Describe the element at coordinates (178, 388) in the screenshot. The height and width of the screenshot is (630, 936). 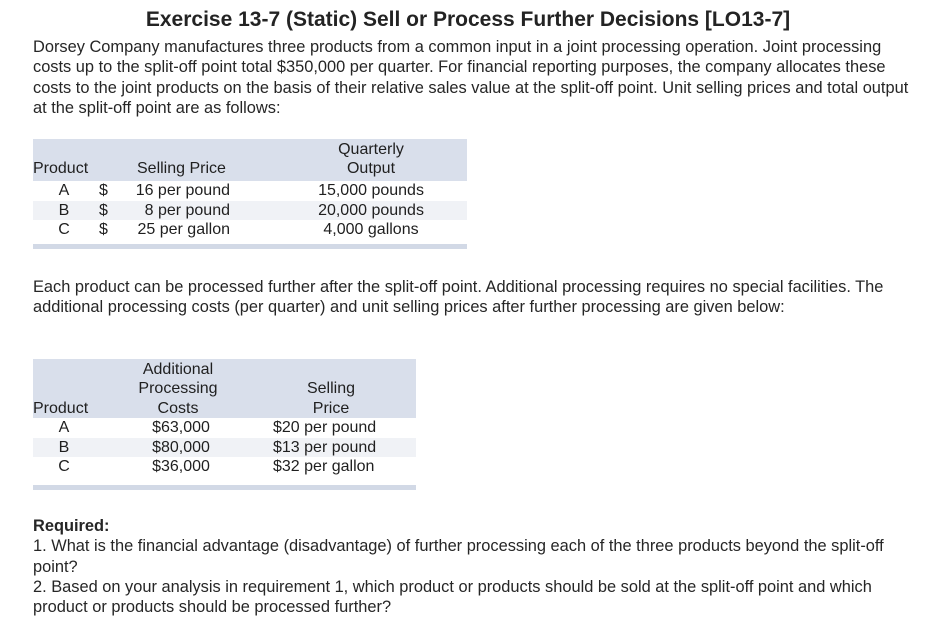
I see `header-costs-line2: Processing` at that location.